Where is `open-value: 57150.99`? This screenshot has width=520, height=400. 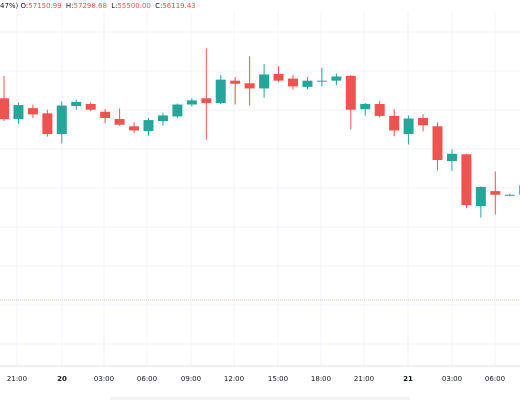
open-value: 57150.99 is located at coordinates (45, 6).